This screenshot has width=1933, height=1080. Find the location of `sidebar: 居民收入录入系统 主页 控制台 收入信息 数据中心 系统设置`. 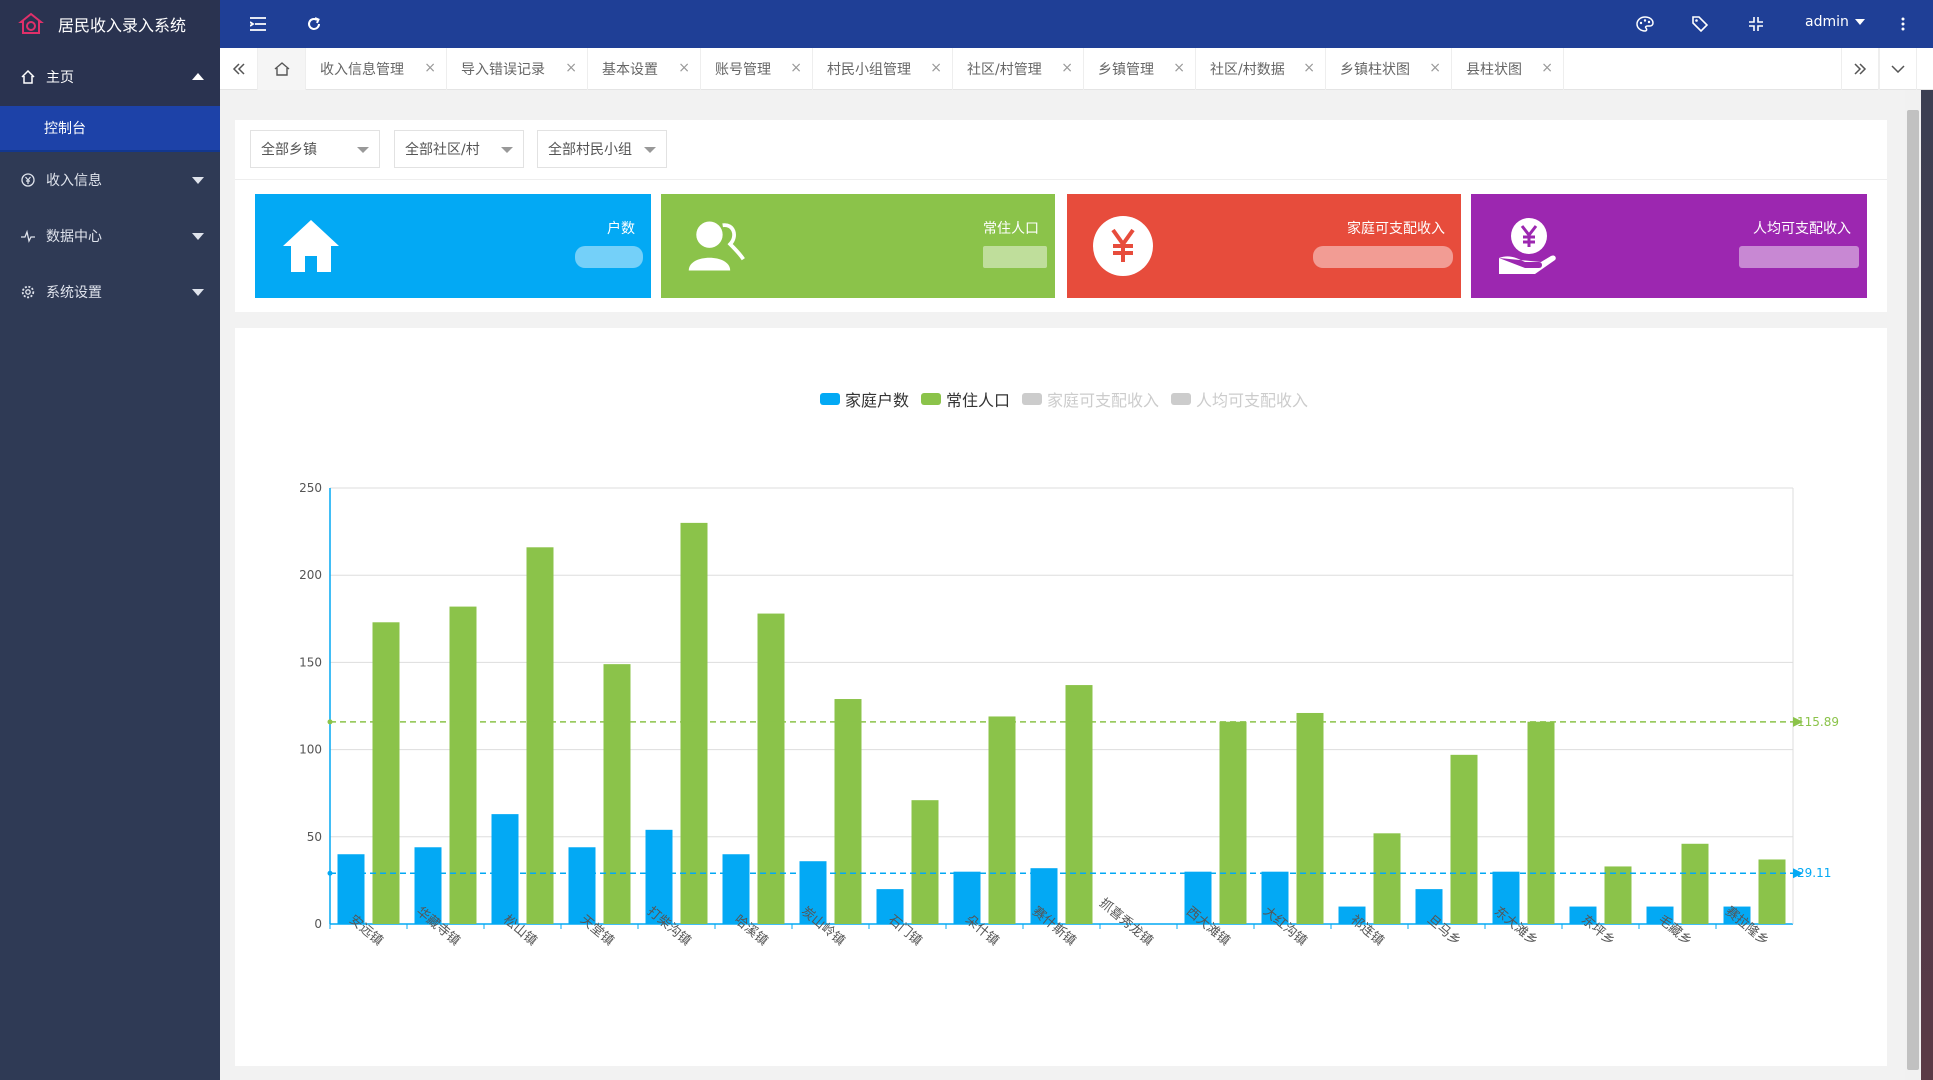

sidebar: 居民收入录入系统 主页 控制台 收入信息 数据中心 系统设置 is located at coordinates (110, 540).